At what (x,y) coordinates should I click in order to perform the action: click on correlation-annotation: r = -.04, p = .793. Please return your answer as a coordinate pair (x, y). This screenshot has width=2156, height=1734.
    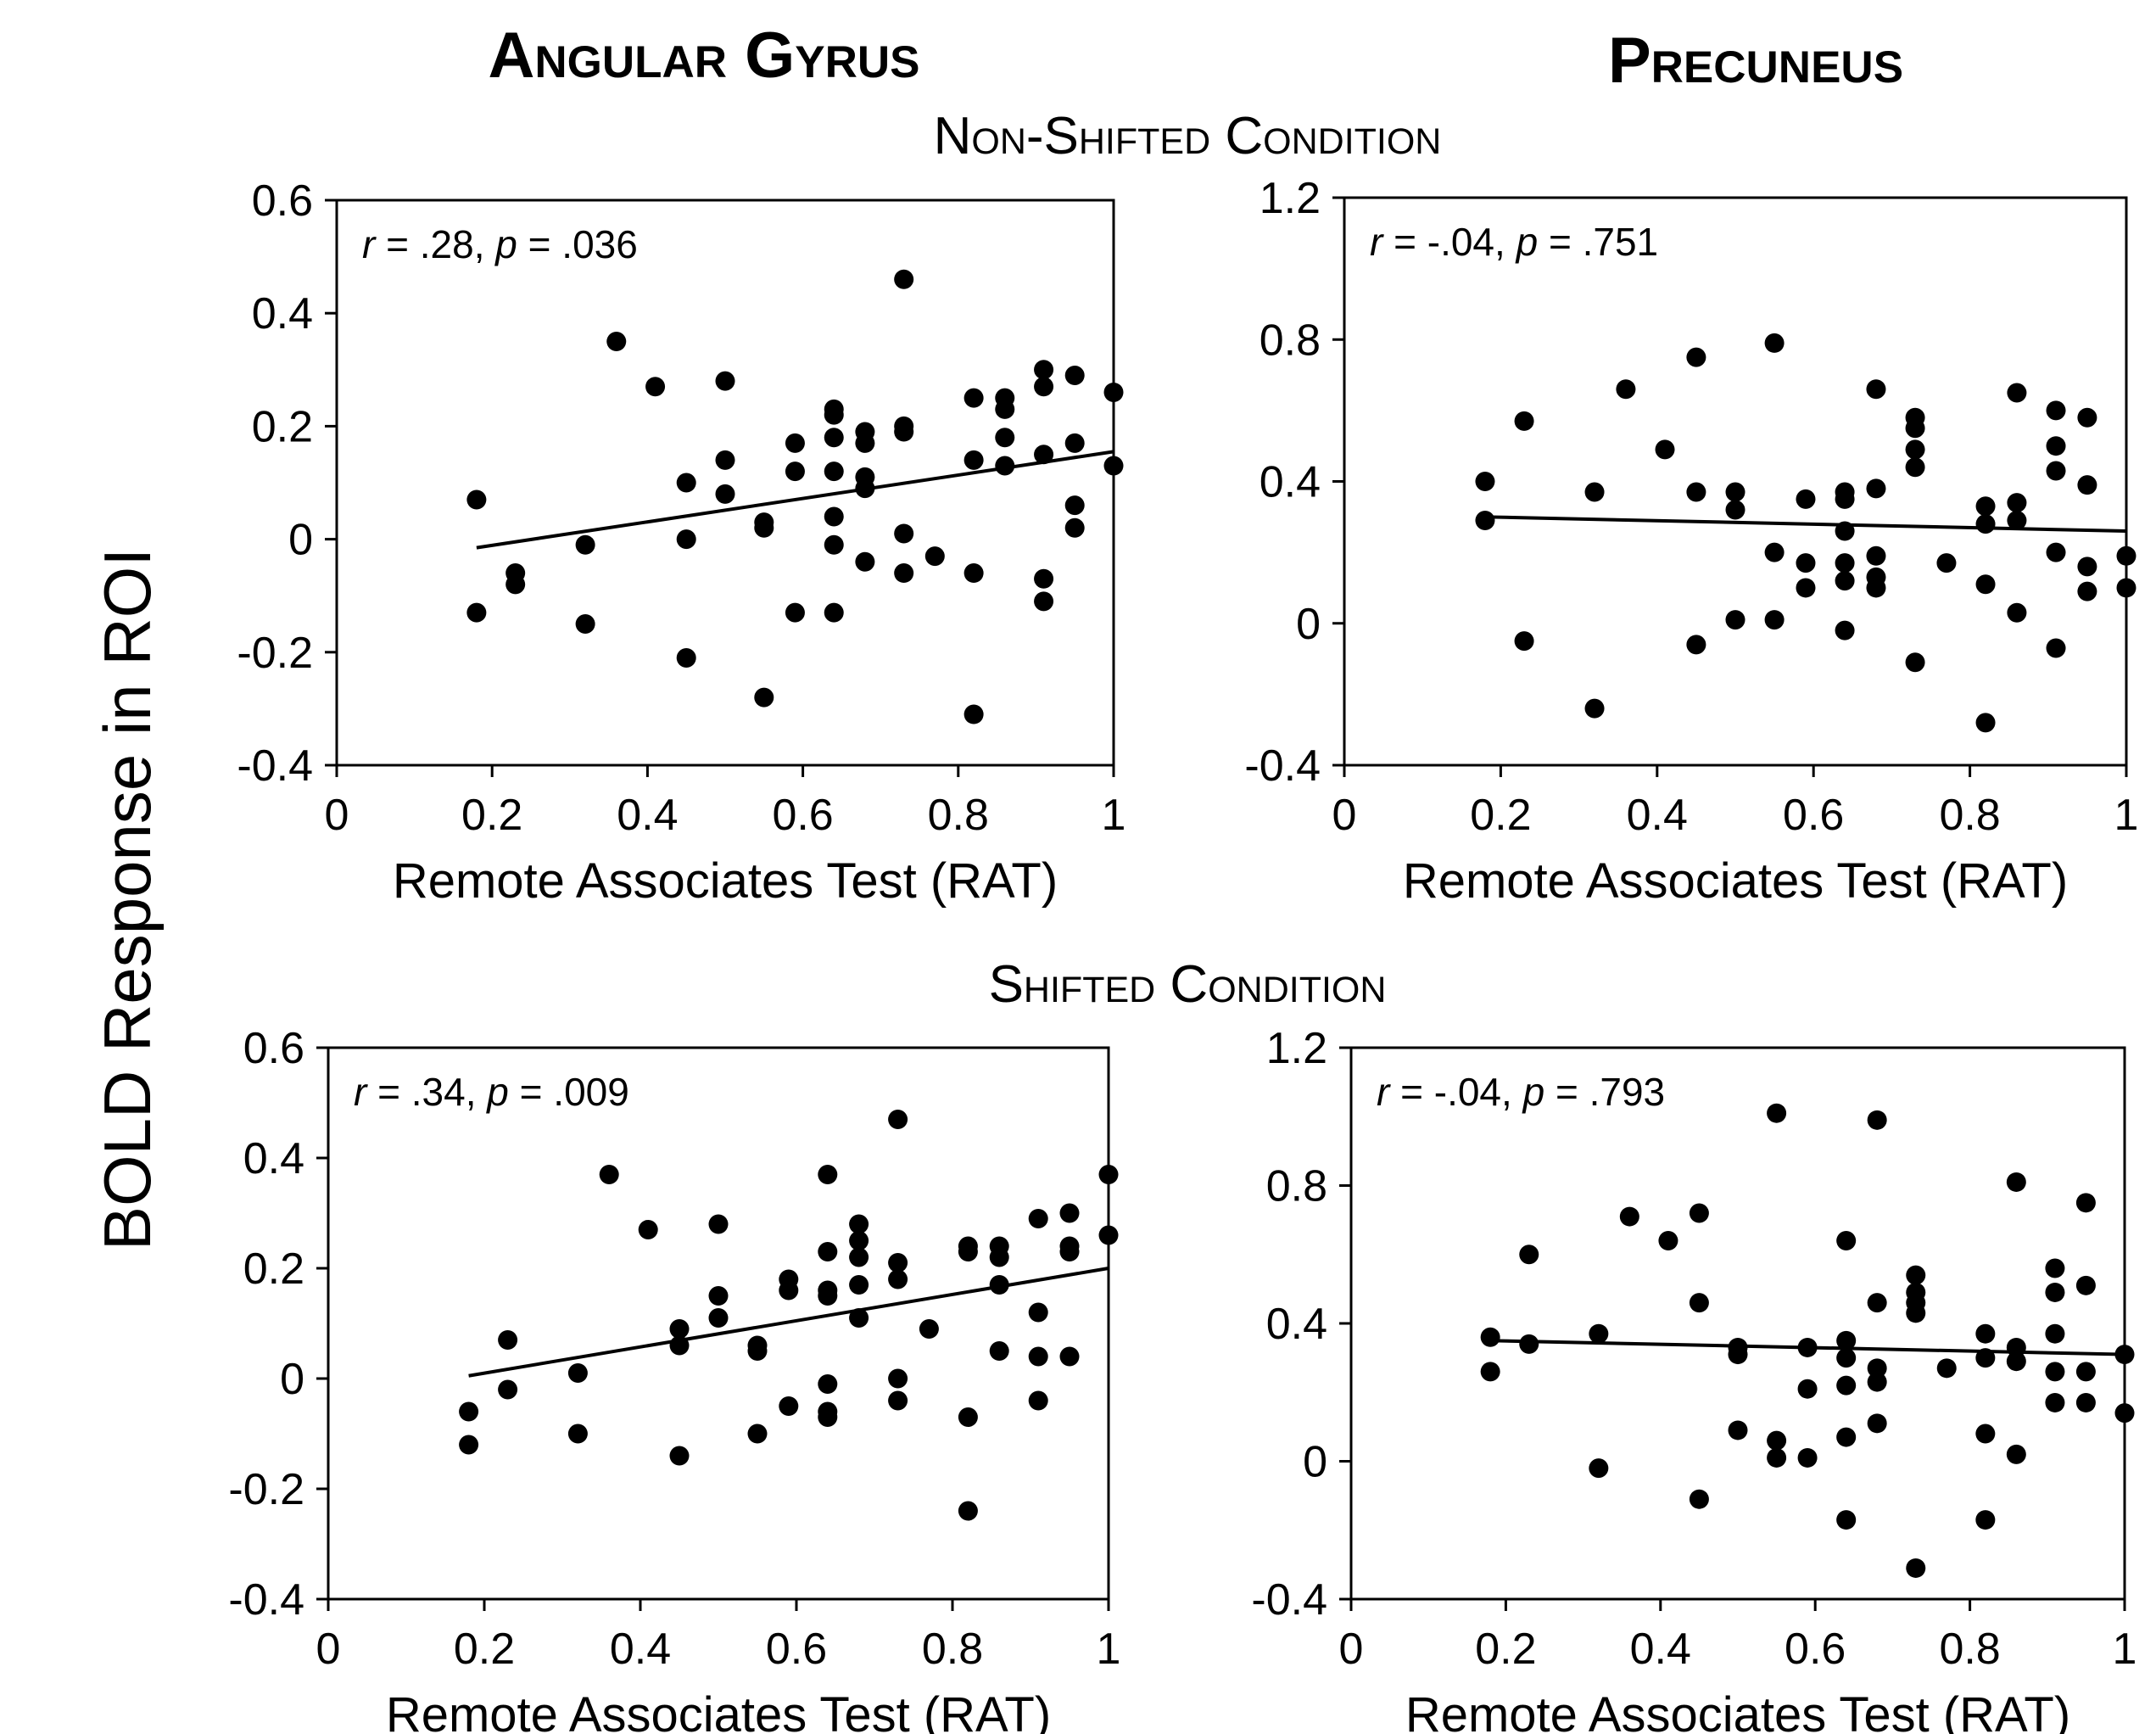
    Looking at the image, I should click on (1521, 1092).